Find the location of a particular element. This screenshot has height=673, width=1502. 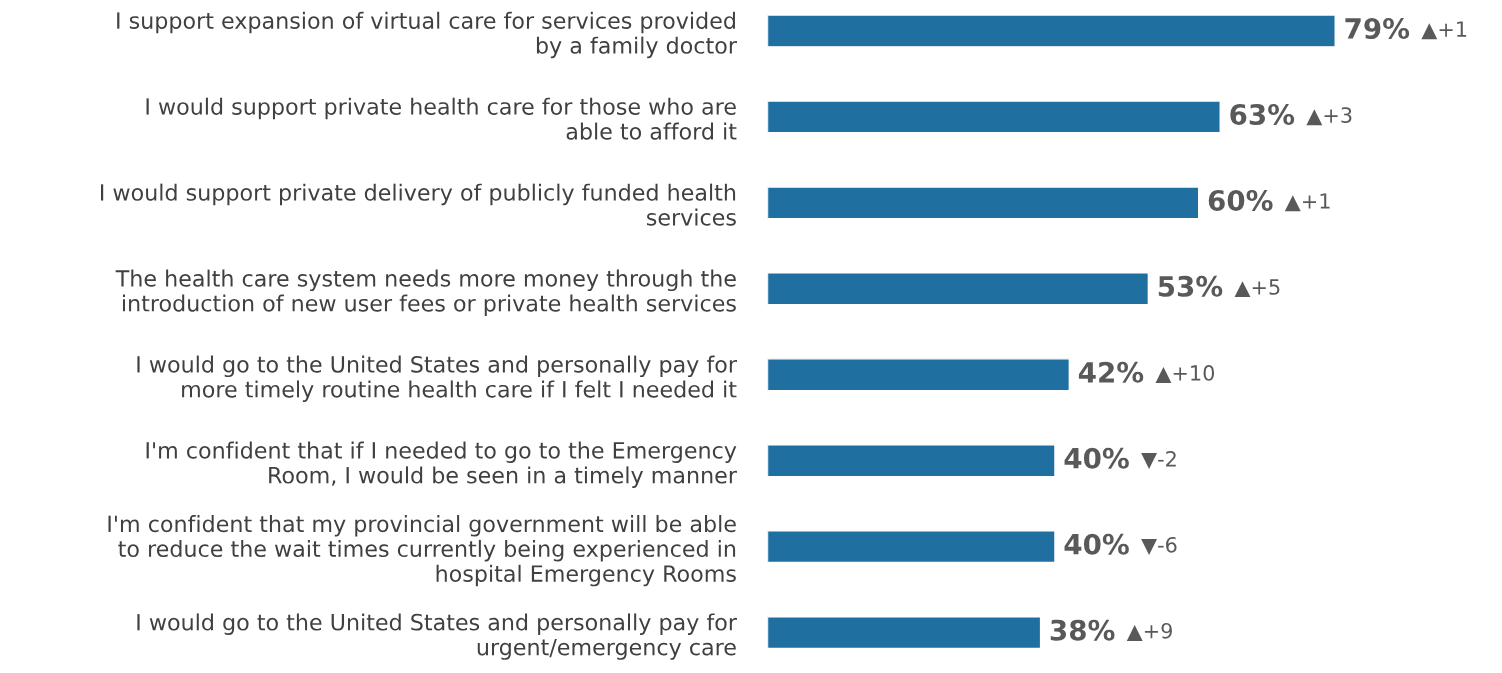

data-label: 53% is located at coordinates (1190, 286).